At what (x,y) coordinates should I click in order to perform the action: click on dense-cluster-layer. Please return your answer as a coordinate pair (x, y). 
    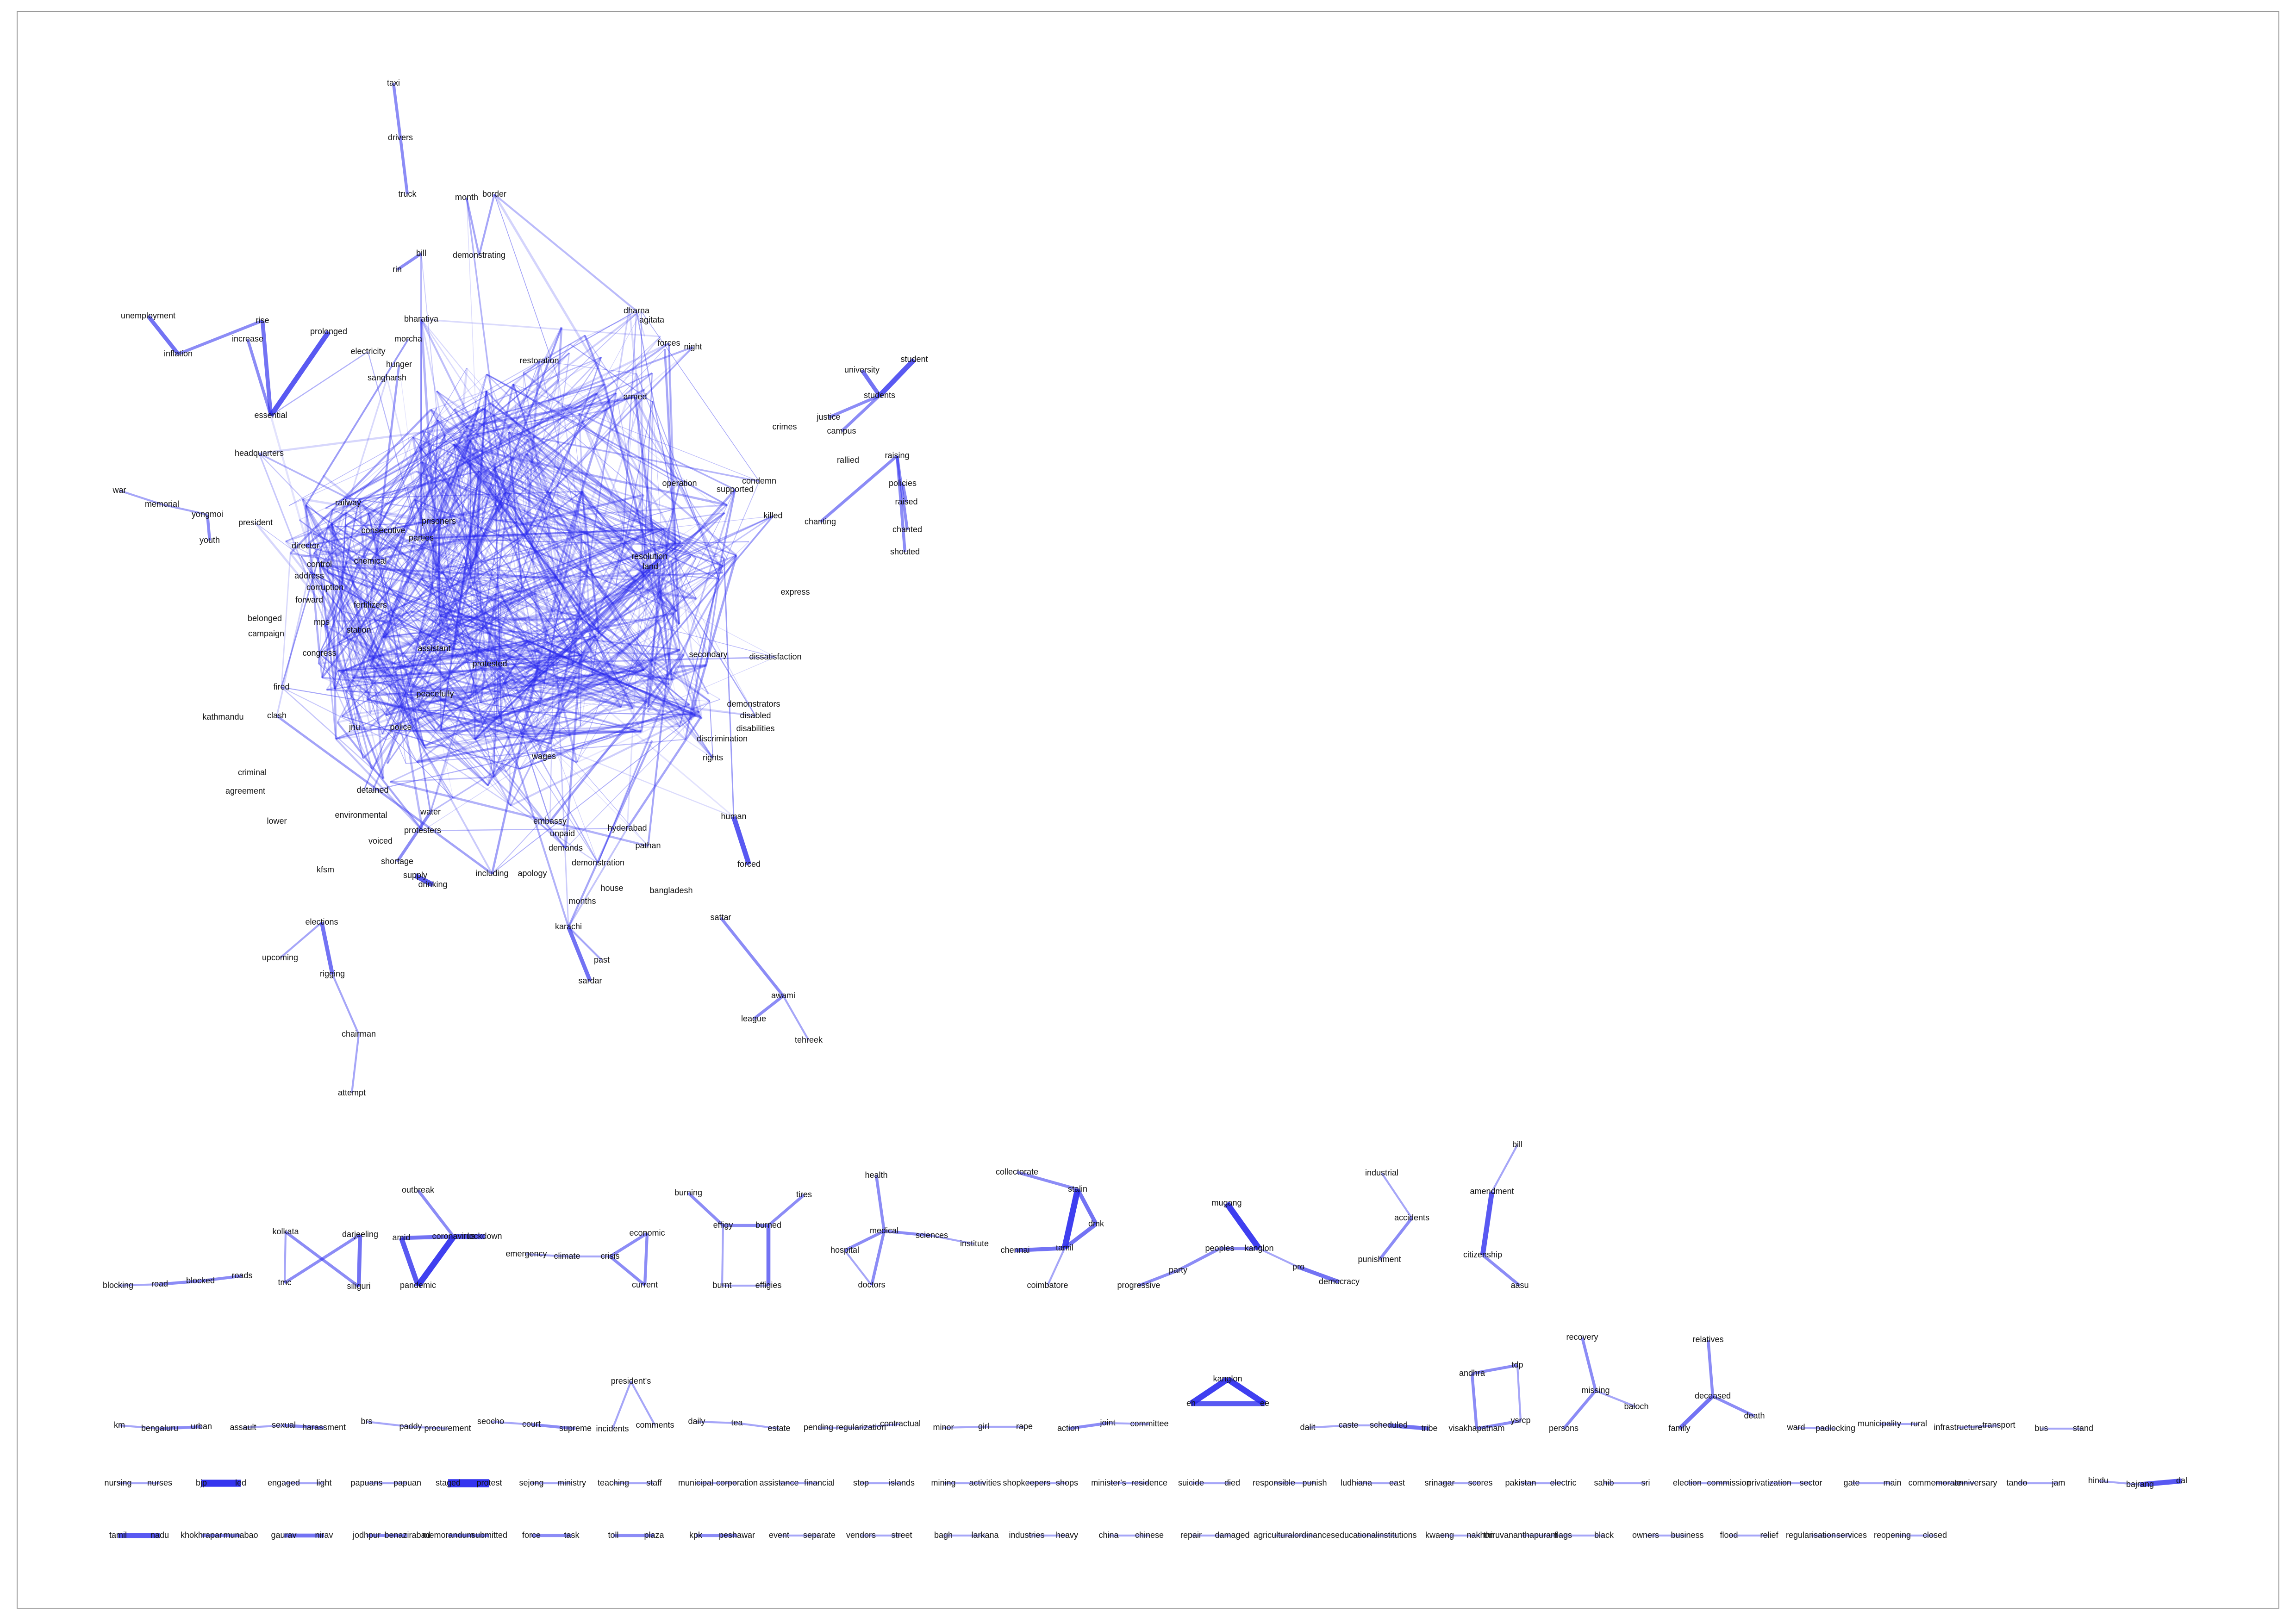
    Looking at the image, I should click on (515, 560).